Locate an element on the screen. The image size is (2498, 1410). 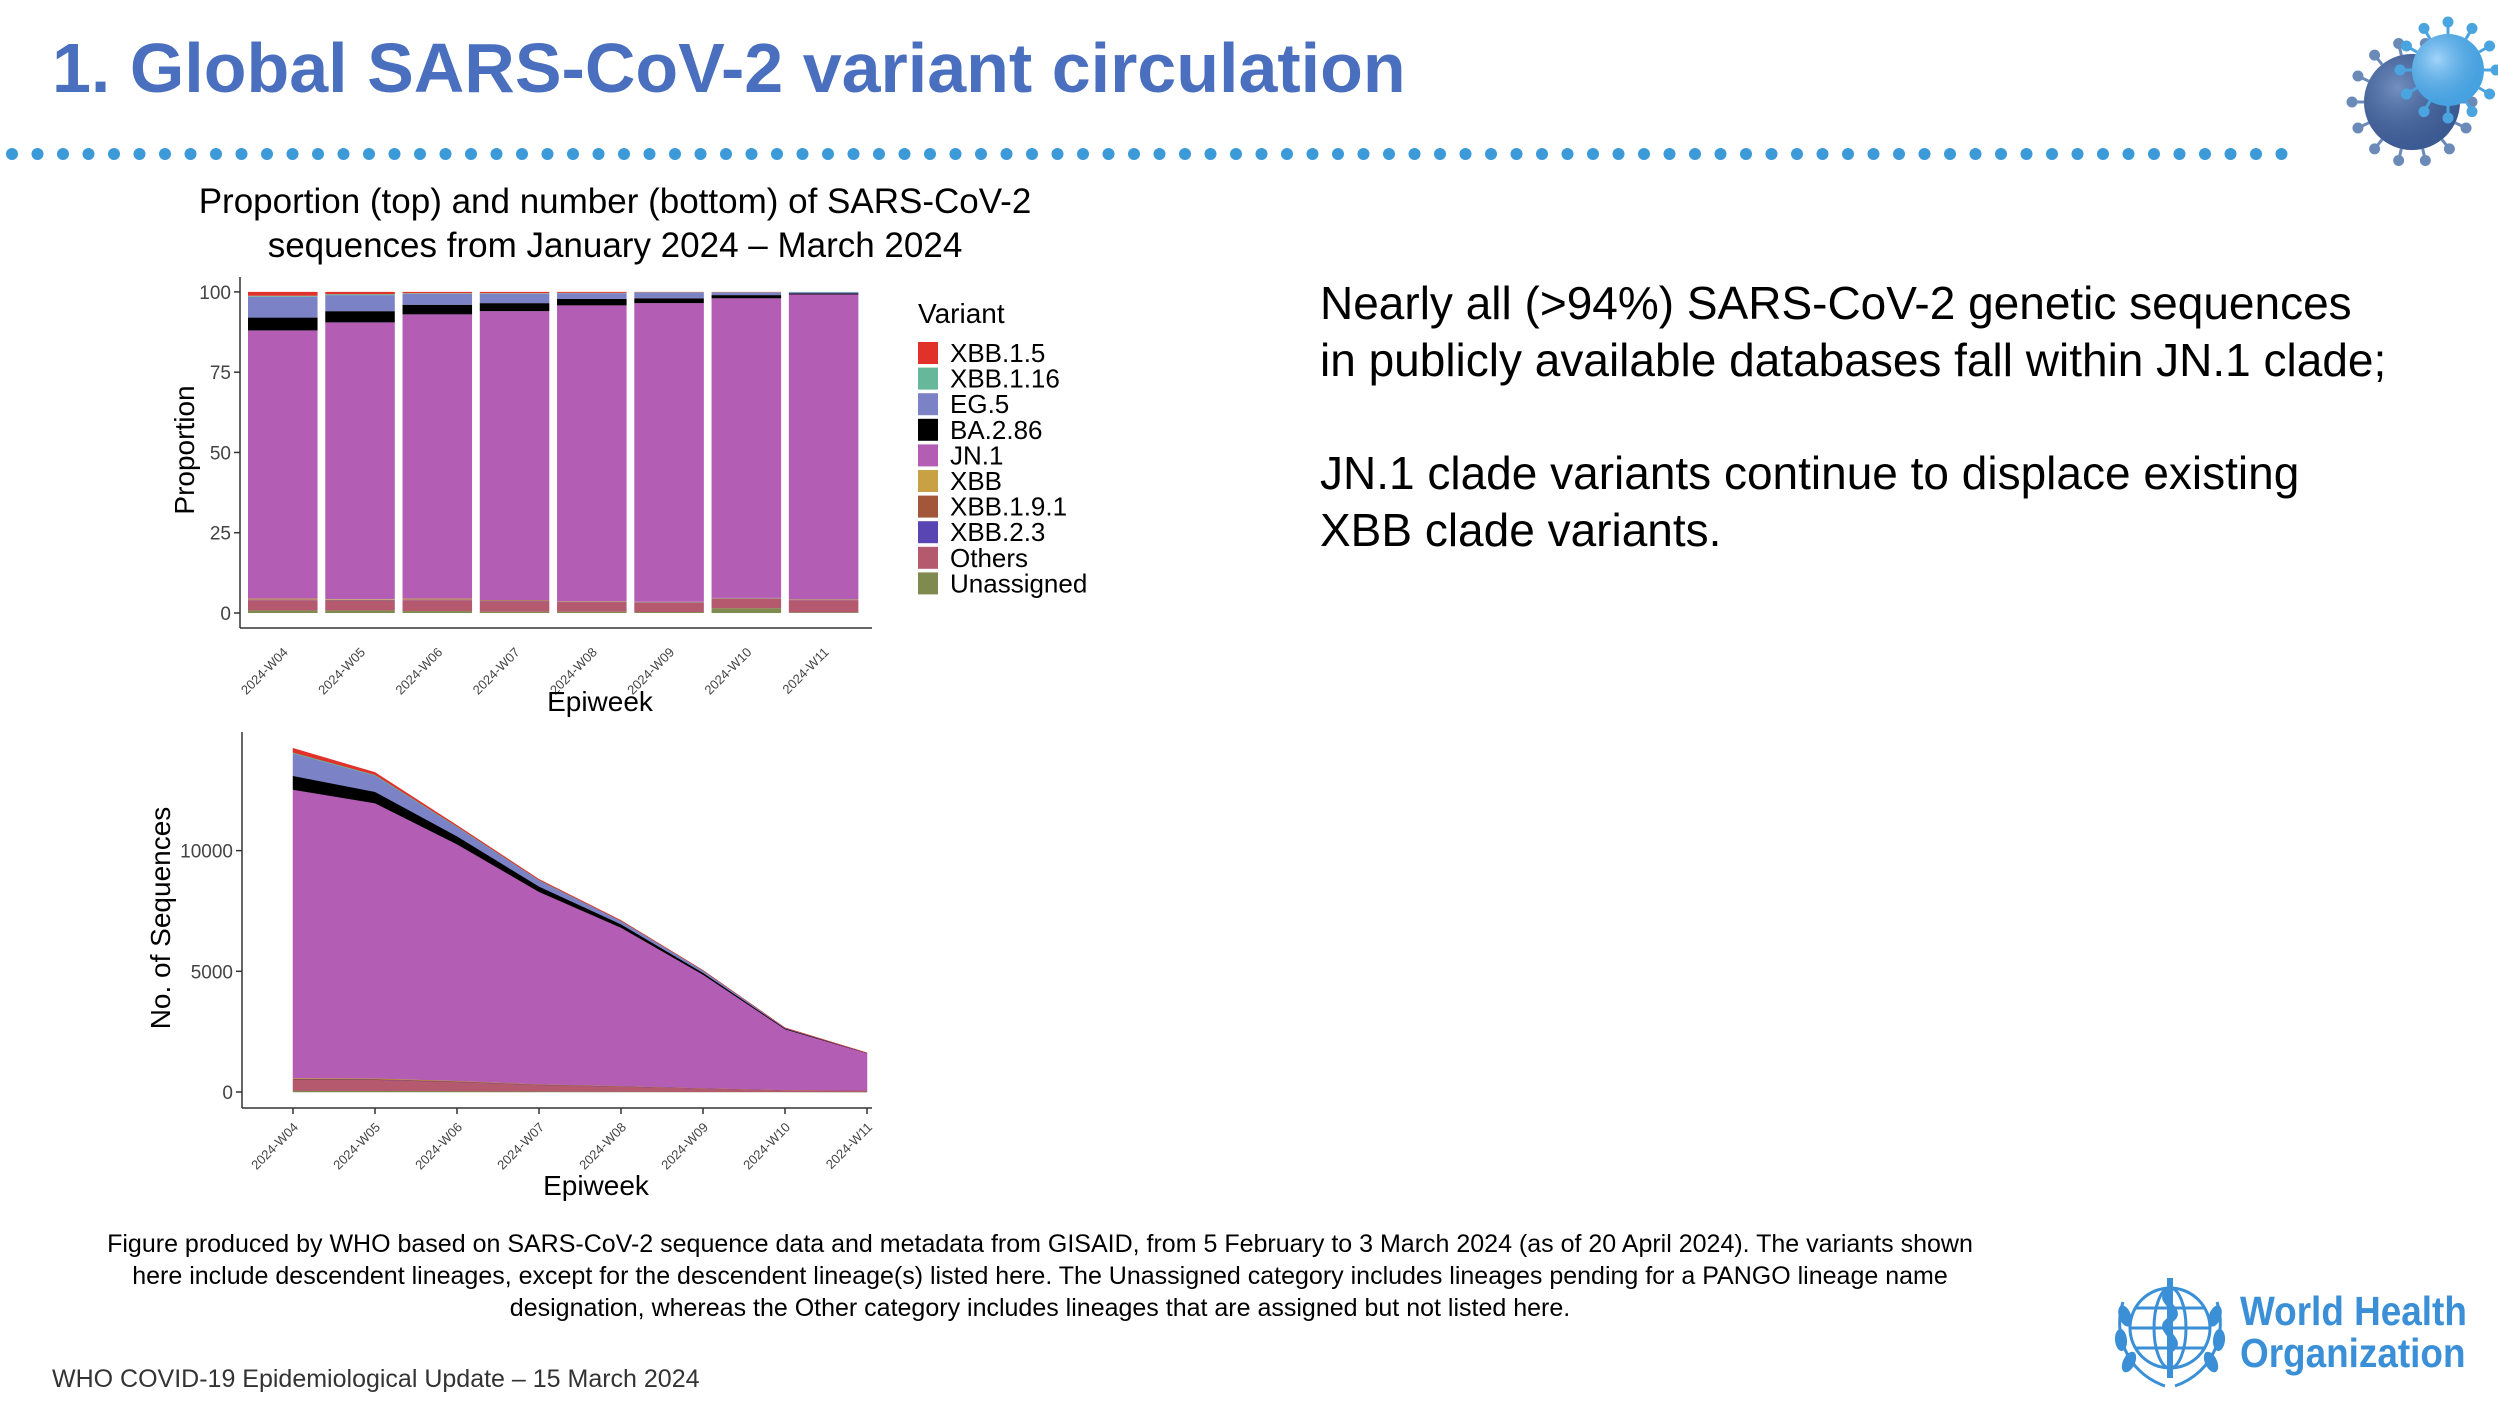
y-tick-label: 5000 is located at coordinates (212, 972).